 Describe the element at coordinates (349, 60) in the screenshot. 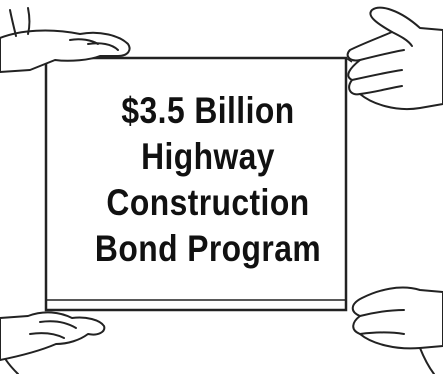

I see `sign-board-right-edge` at that location.